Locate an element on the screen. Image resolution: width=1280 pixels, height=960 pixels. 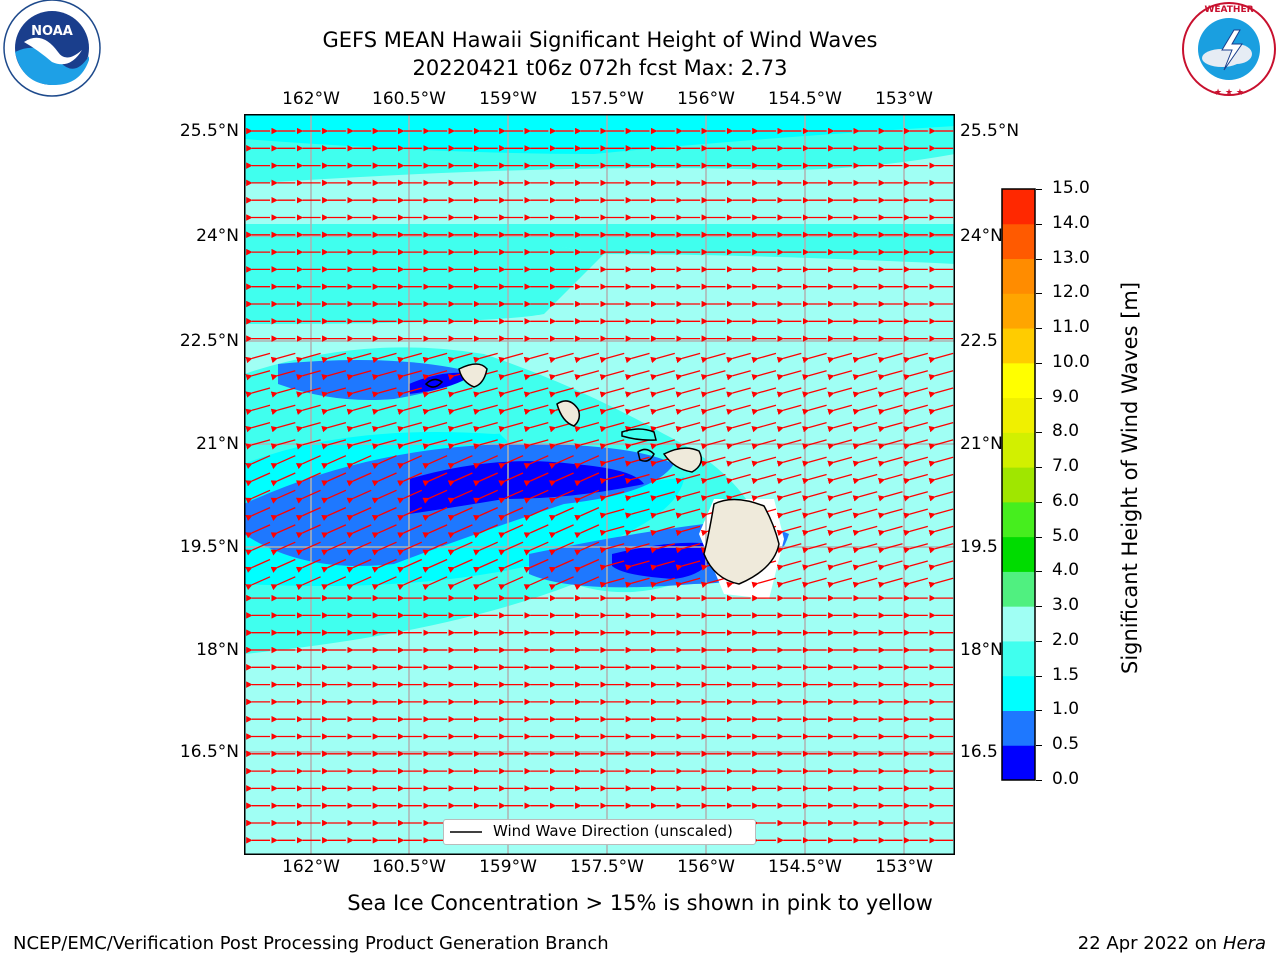
colorbar-tick-label: 15.0 is located at coordinates (1071, 188).